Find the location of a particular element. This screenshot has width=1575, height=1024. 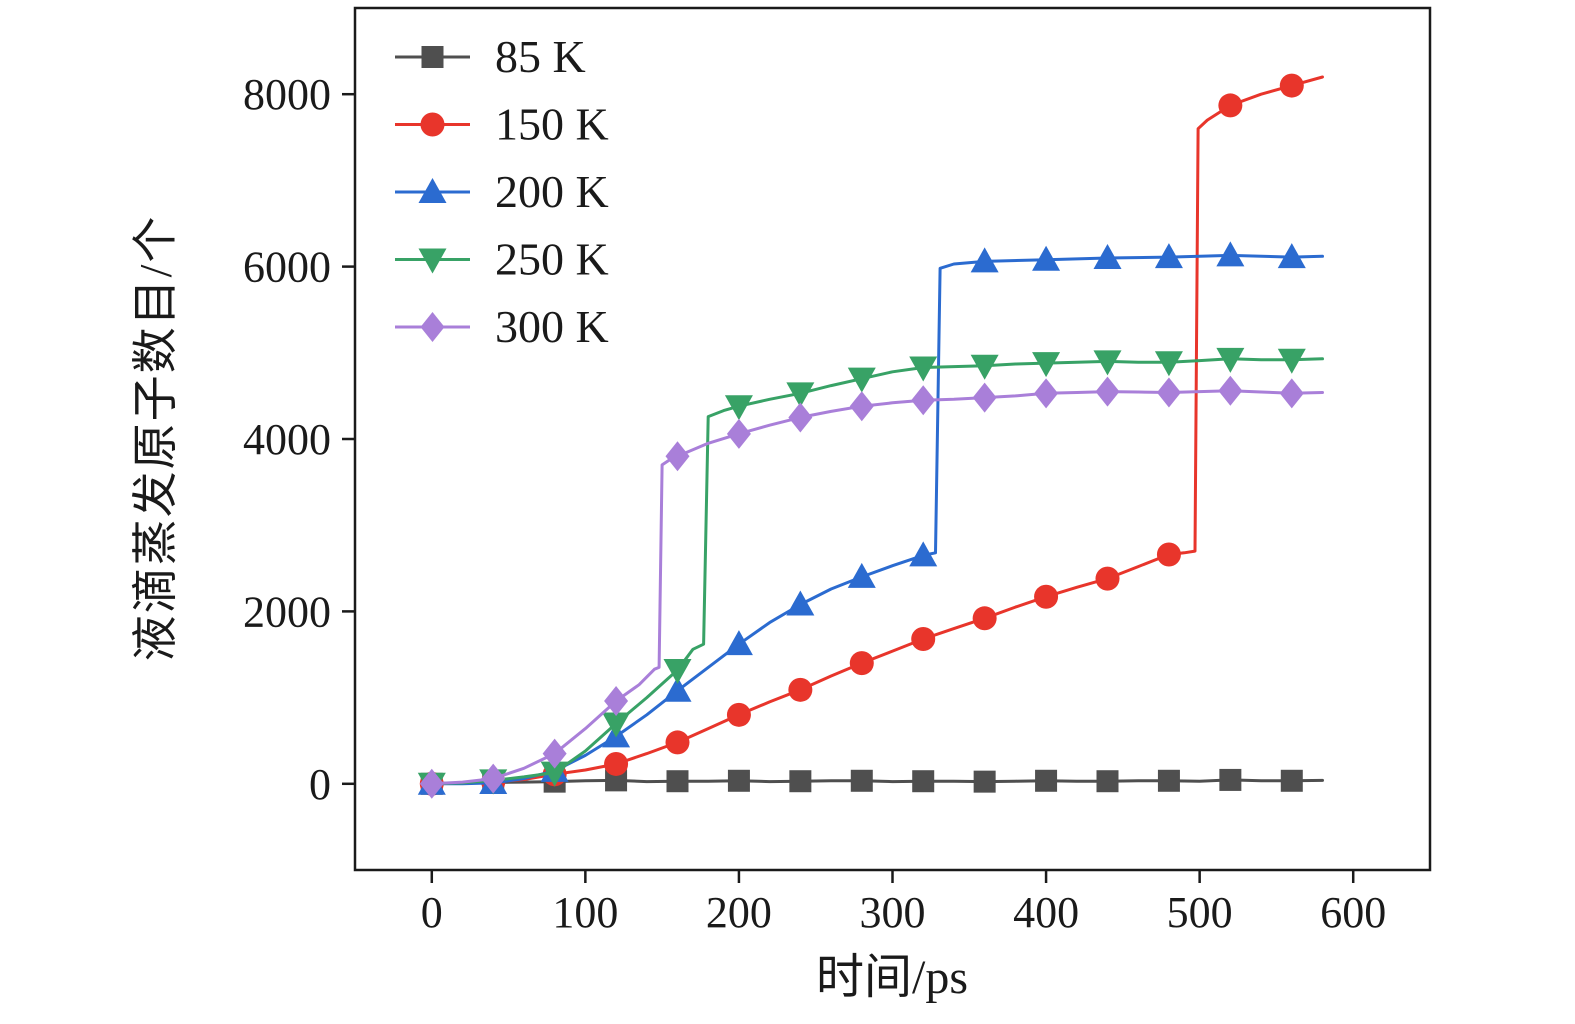

x-tick-label: 0 is located at coordinates (432, 912).